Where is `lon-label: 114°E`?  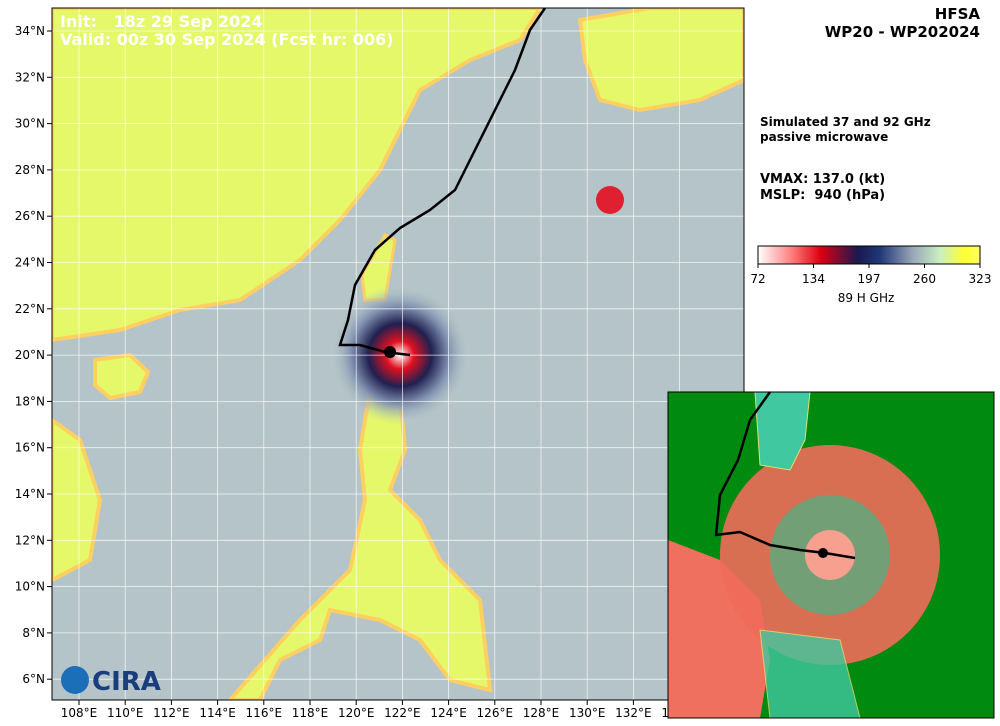
lon-label: 114°E is located at coordinates (217, 713).